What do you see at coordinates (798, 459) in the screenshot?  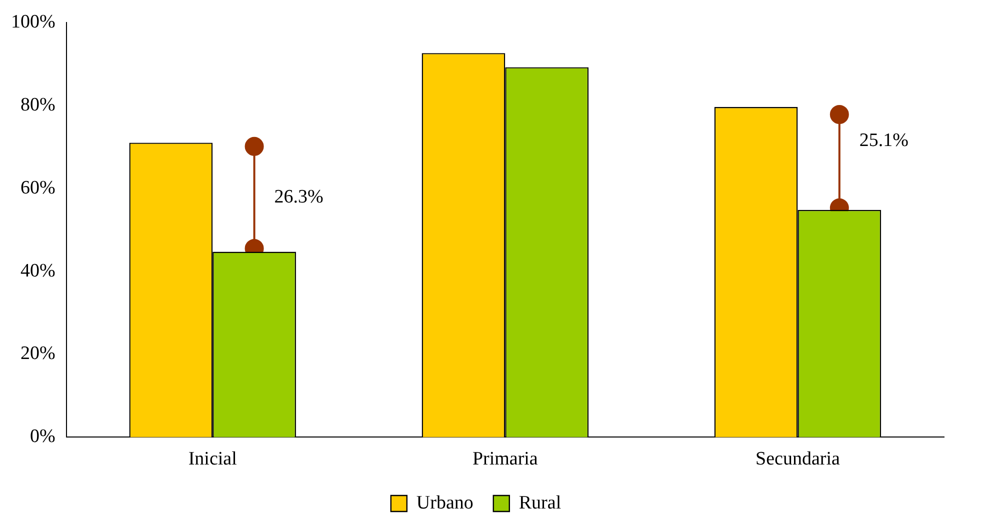 I see `x-tick-label: Secundaria` at bounding box center [798, 459].